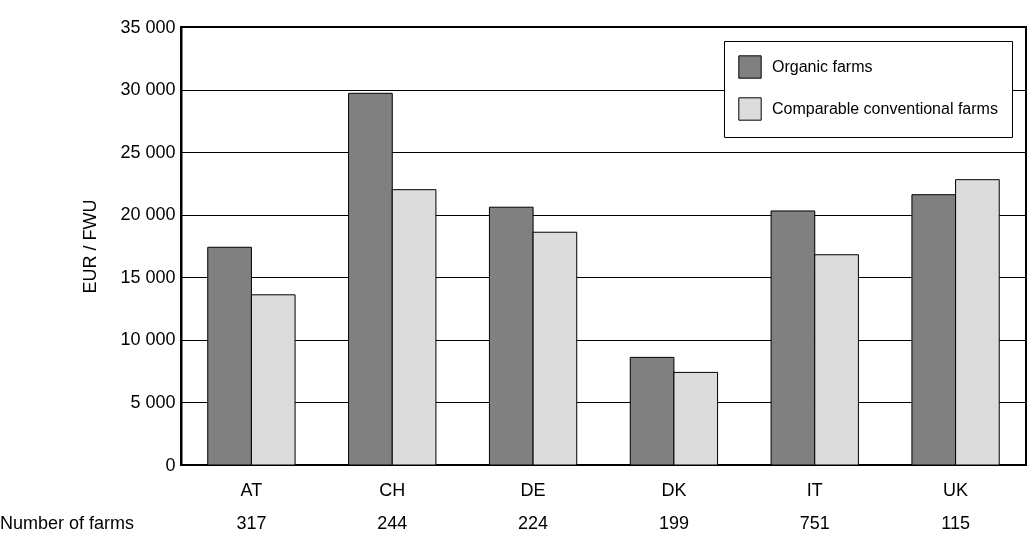  I want to click on x-tick-label: CH, so click(392, 489).